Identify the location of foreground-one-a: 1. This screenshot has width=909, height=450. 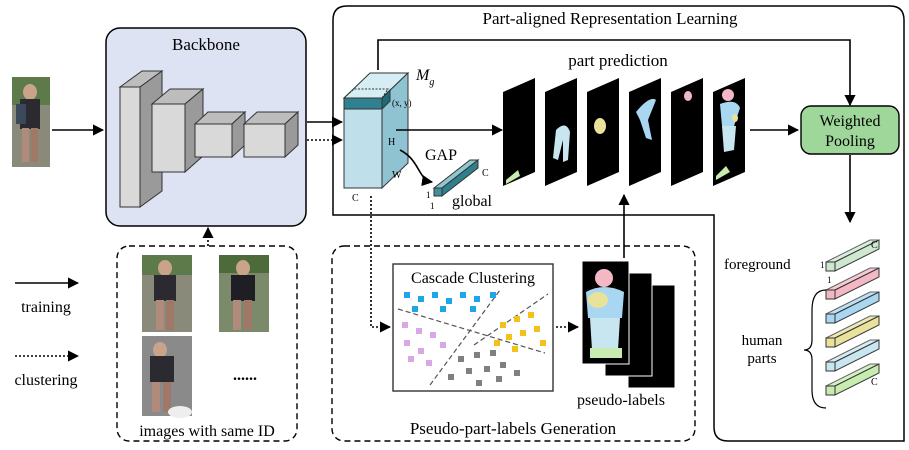
(822, 265).